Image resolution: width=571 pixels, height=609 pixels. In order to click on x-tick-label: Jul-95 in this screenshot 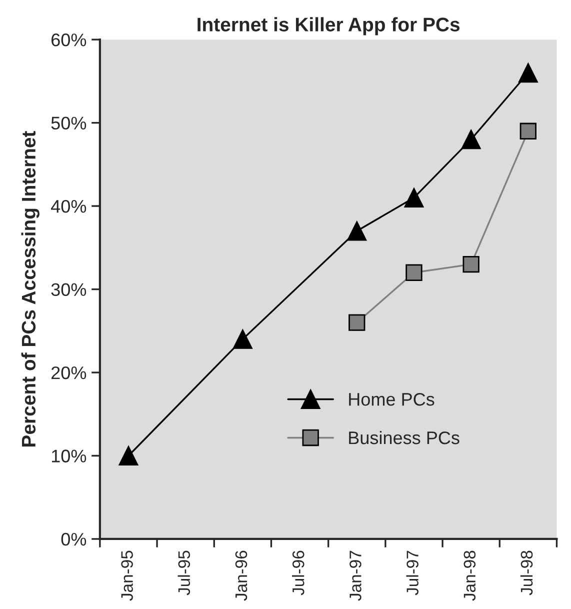, I will do `click(184, 573)`.